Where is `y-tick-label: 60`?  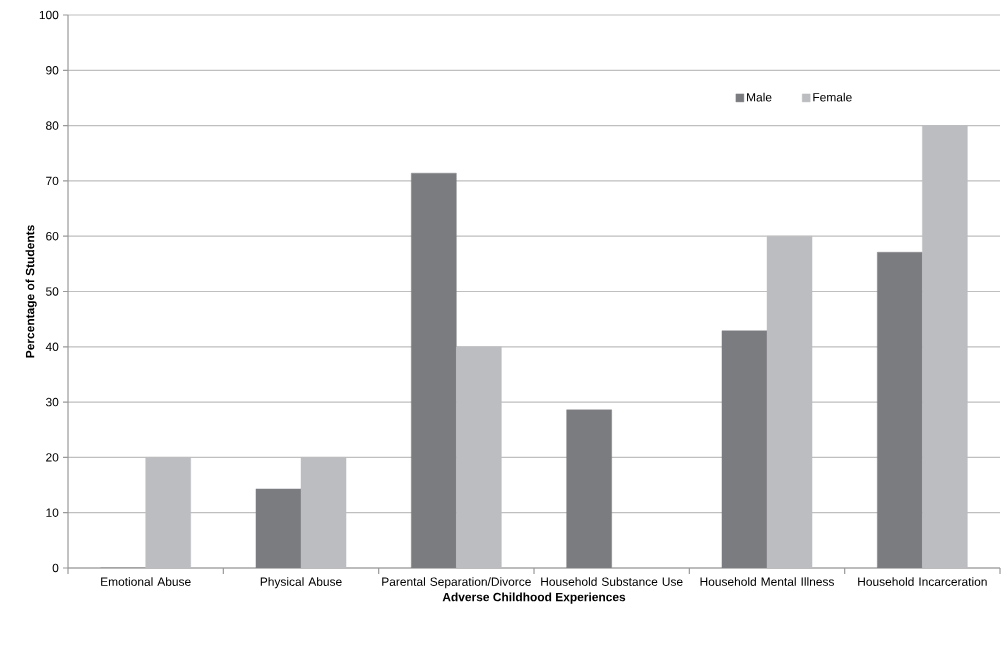 y-tick-label: 60 is located at coordinates (52, 236).